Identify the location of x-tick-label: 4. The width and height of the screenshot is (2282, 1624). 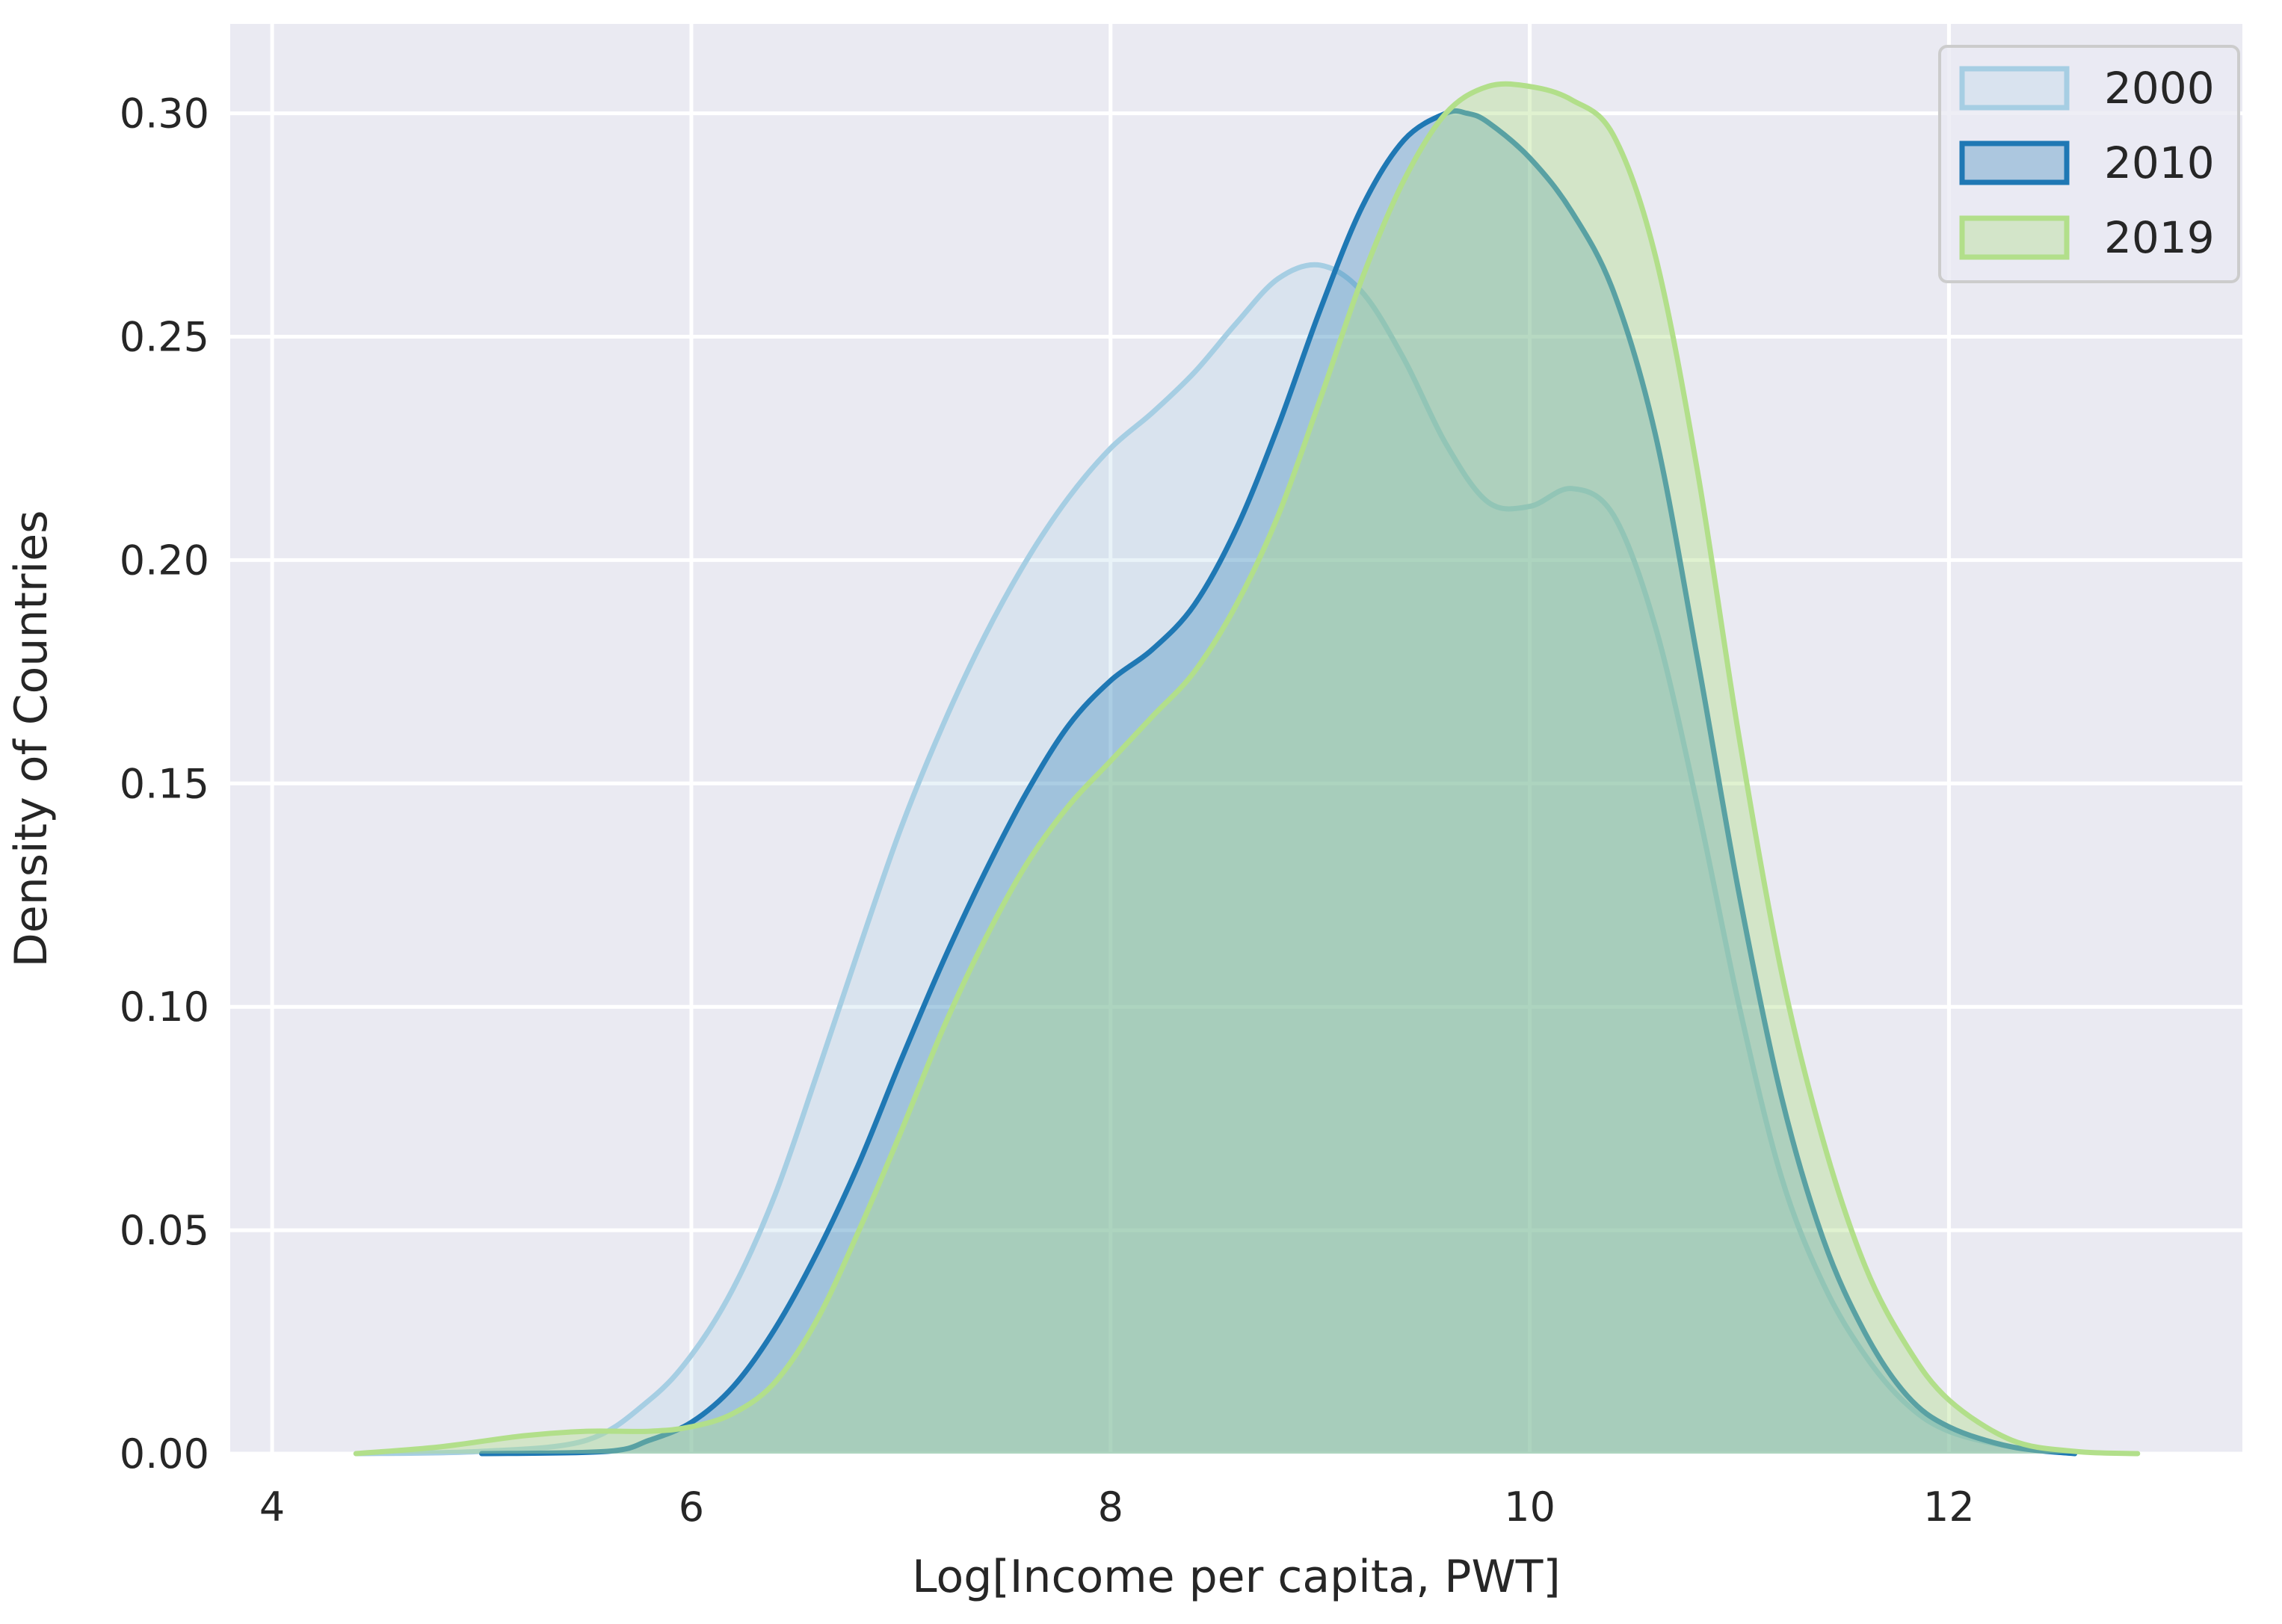
(272, 1507).